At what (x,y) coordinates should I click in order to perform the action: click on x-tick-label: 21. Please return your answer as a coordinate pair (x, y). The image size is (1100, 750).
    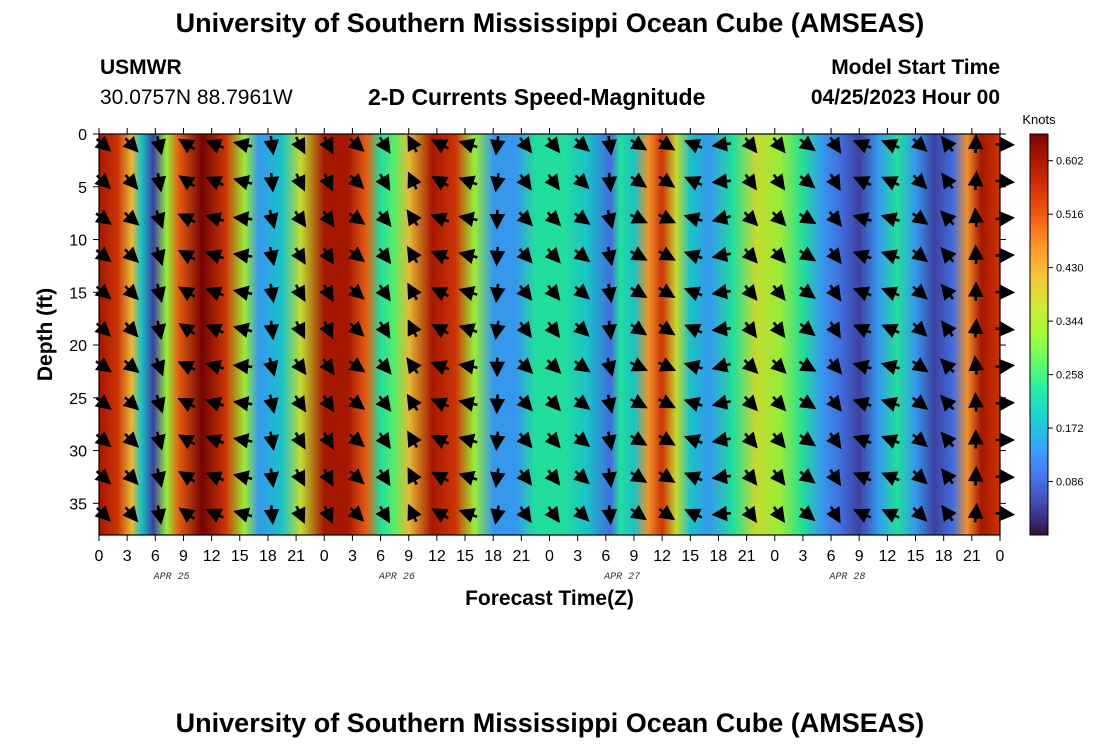
    Looking at the image, I should click on (747, 556).